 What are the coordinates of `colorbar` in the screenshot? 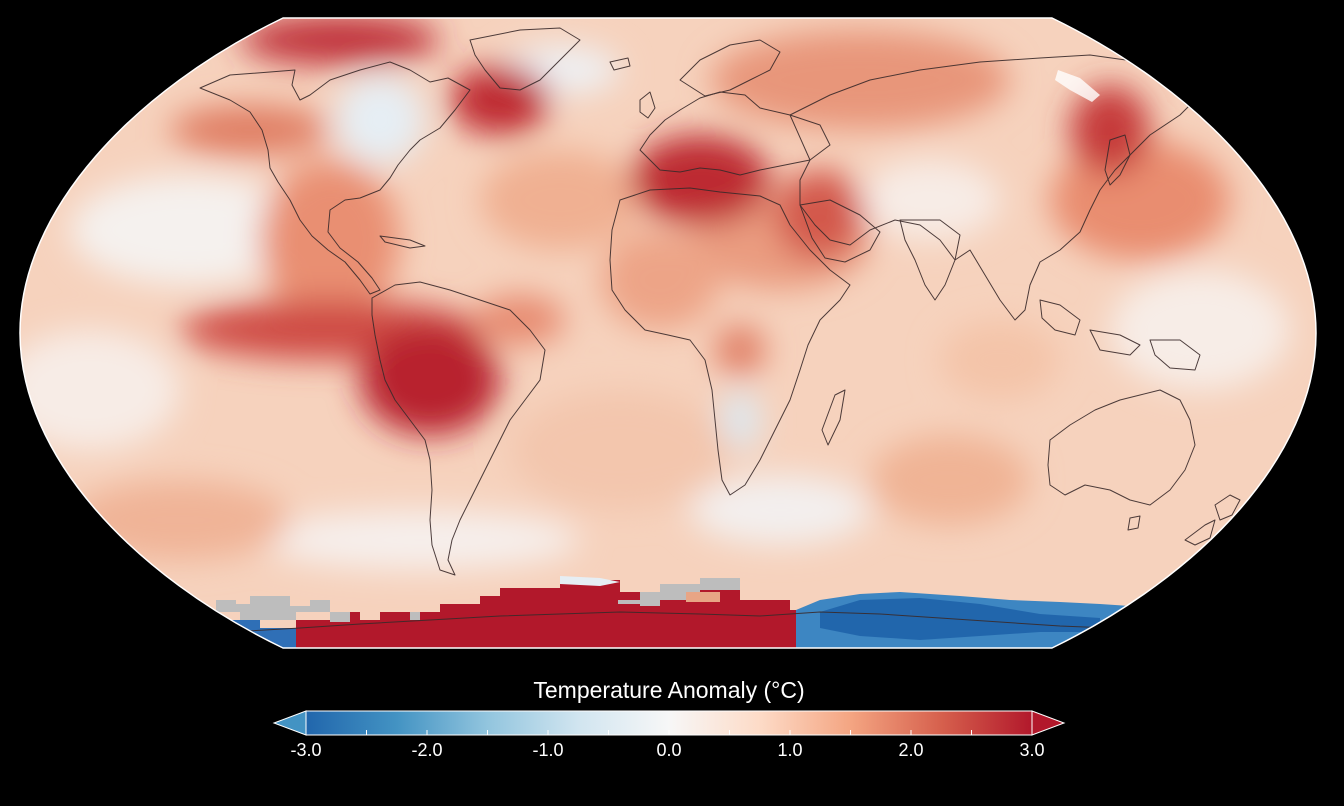 It's located at (669, 723).